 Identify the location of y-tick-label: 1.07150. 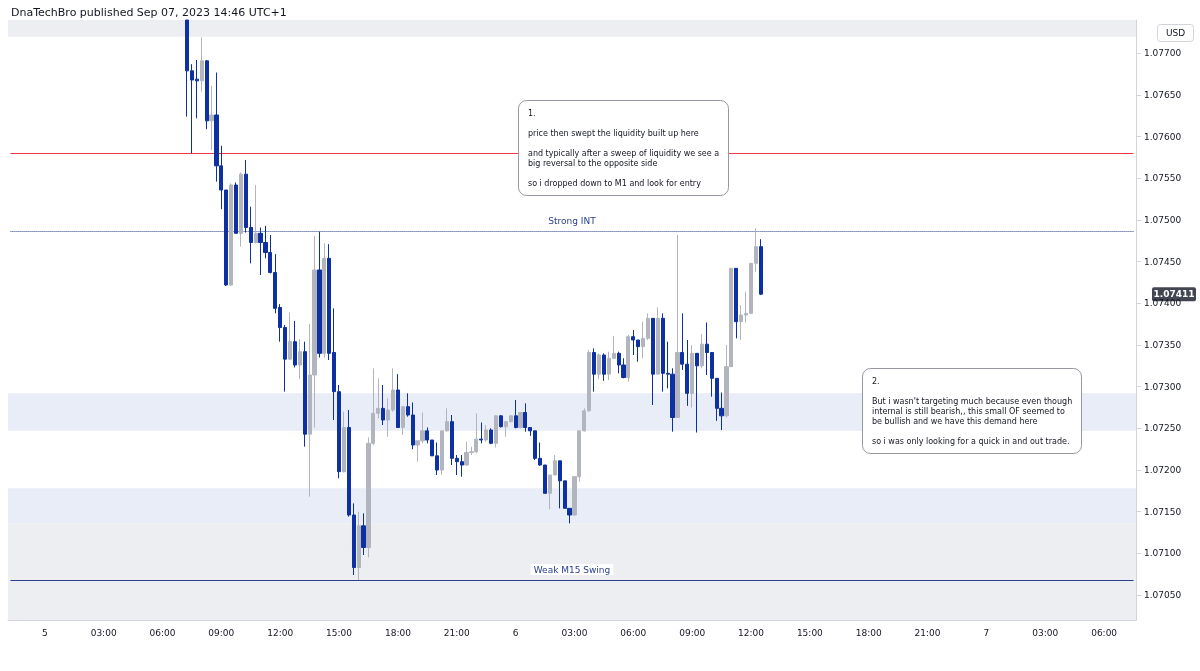
(1163, 511).